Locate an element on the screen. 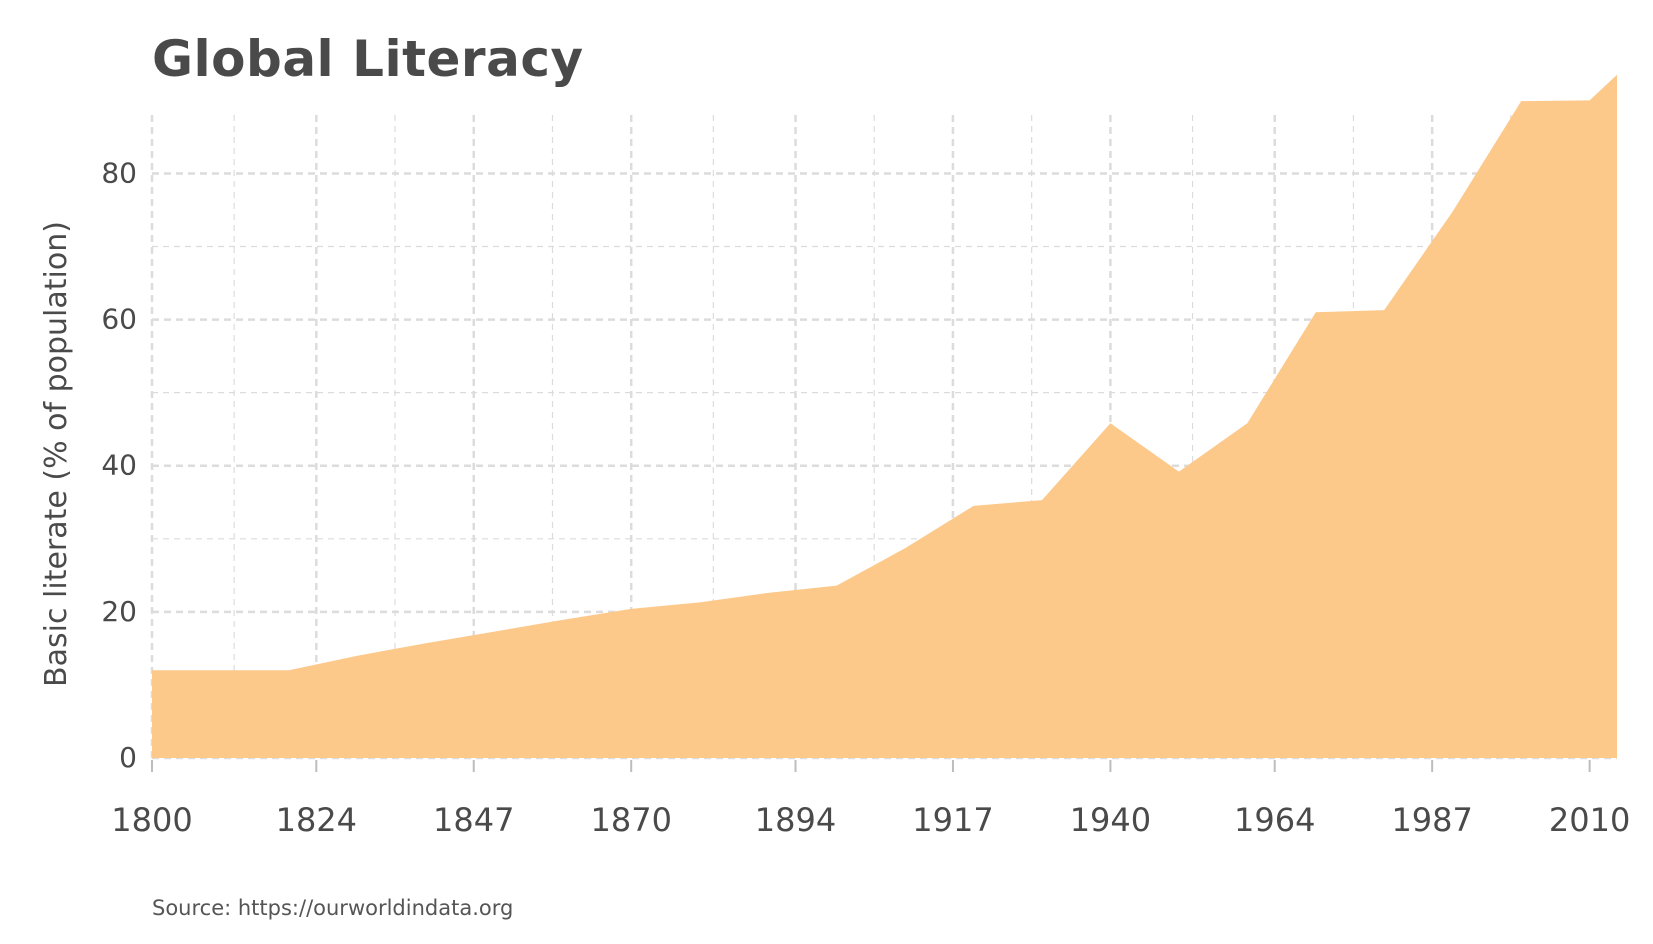 The width and height of the screenshot is (1653, 944). x-tick-label: 1824 is located at coordinates (316, 820).